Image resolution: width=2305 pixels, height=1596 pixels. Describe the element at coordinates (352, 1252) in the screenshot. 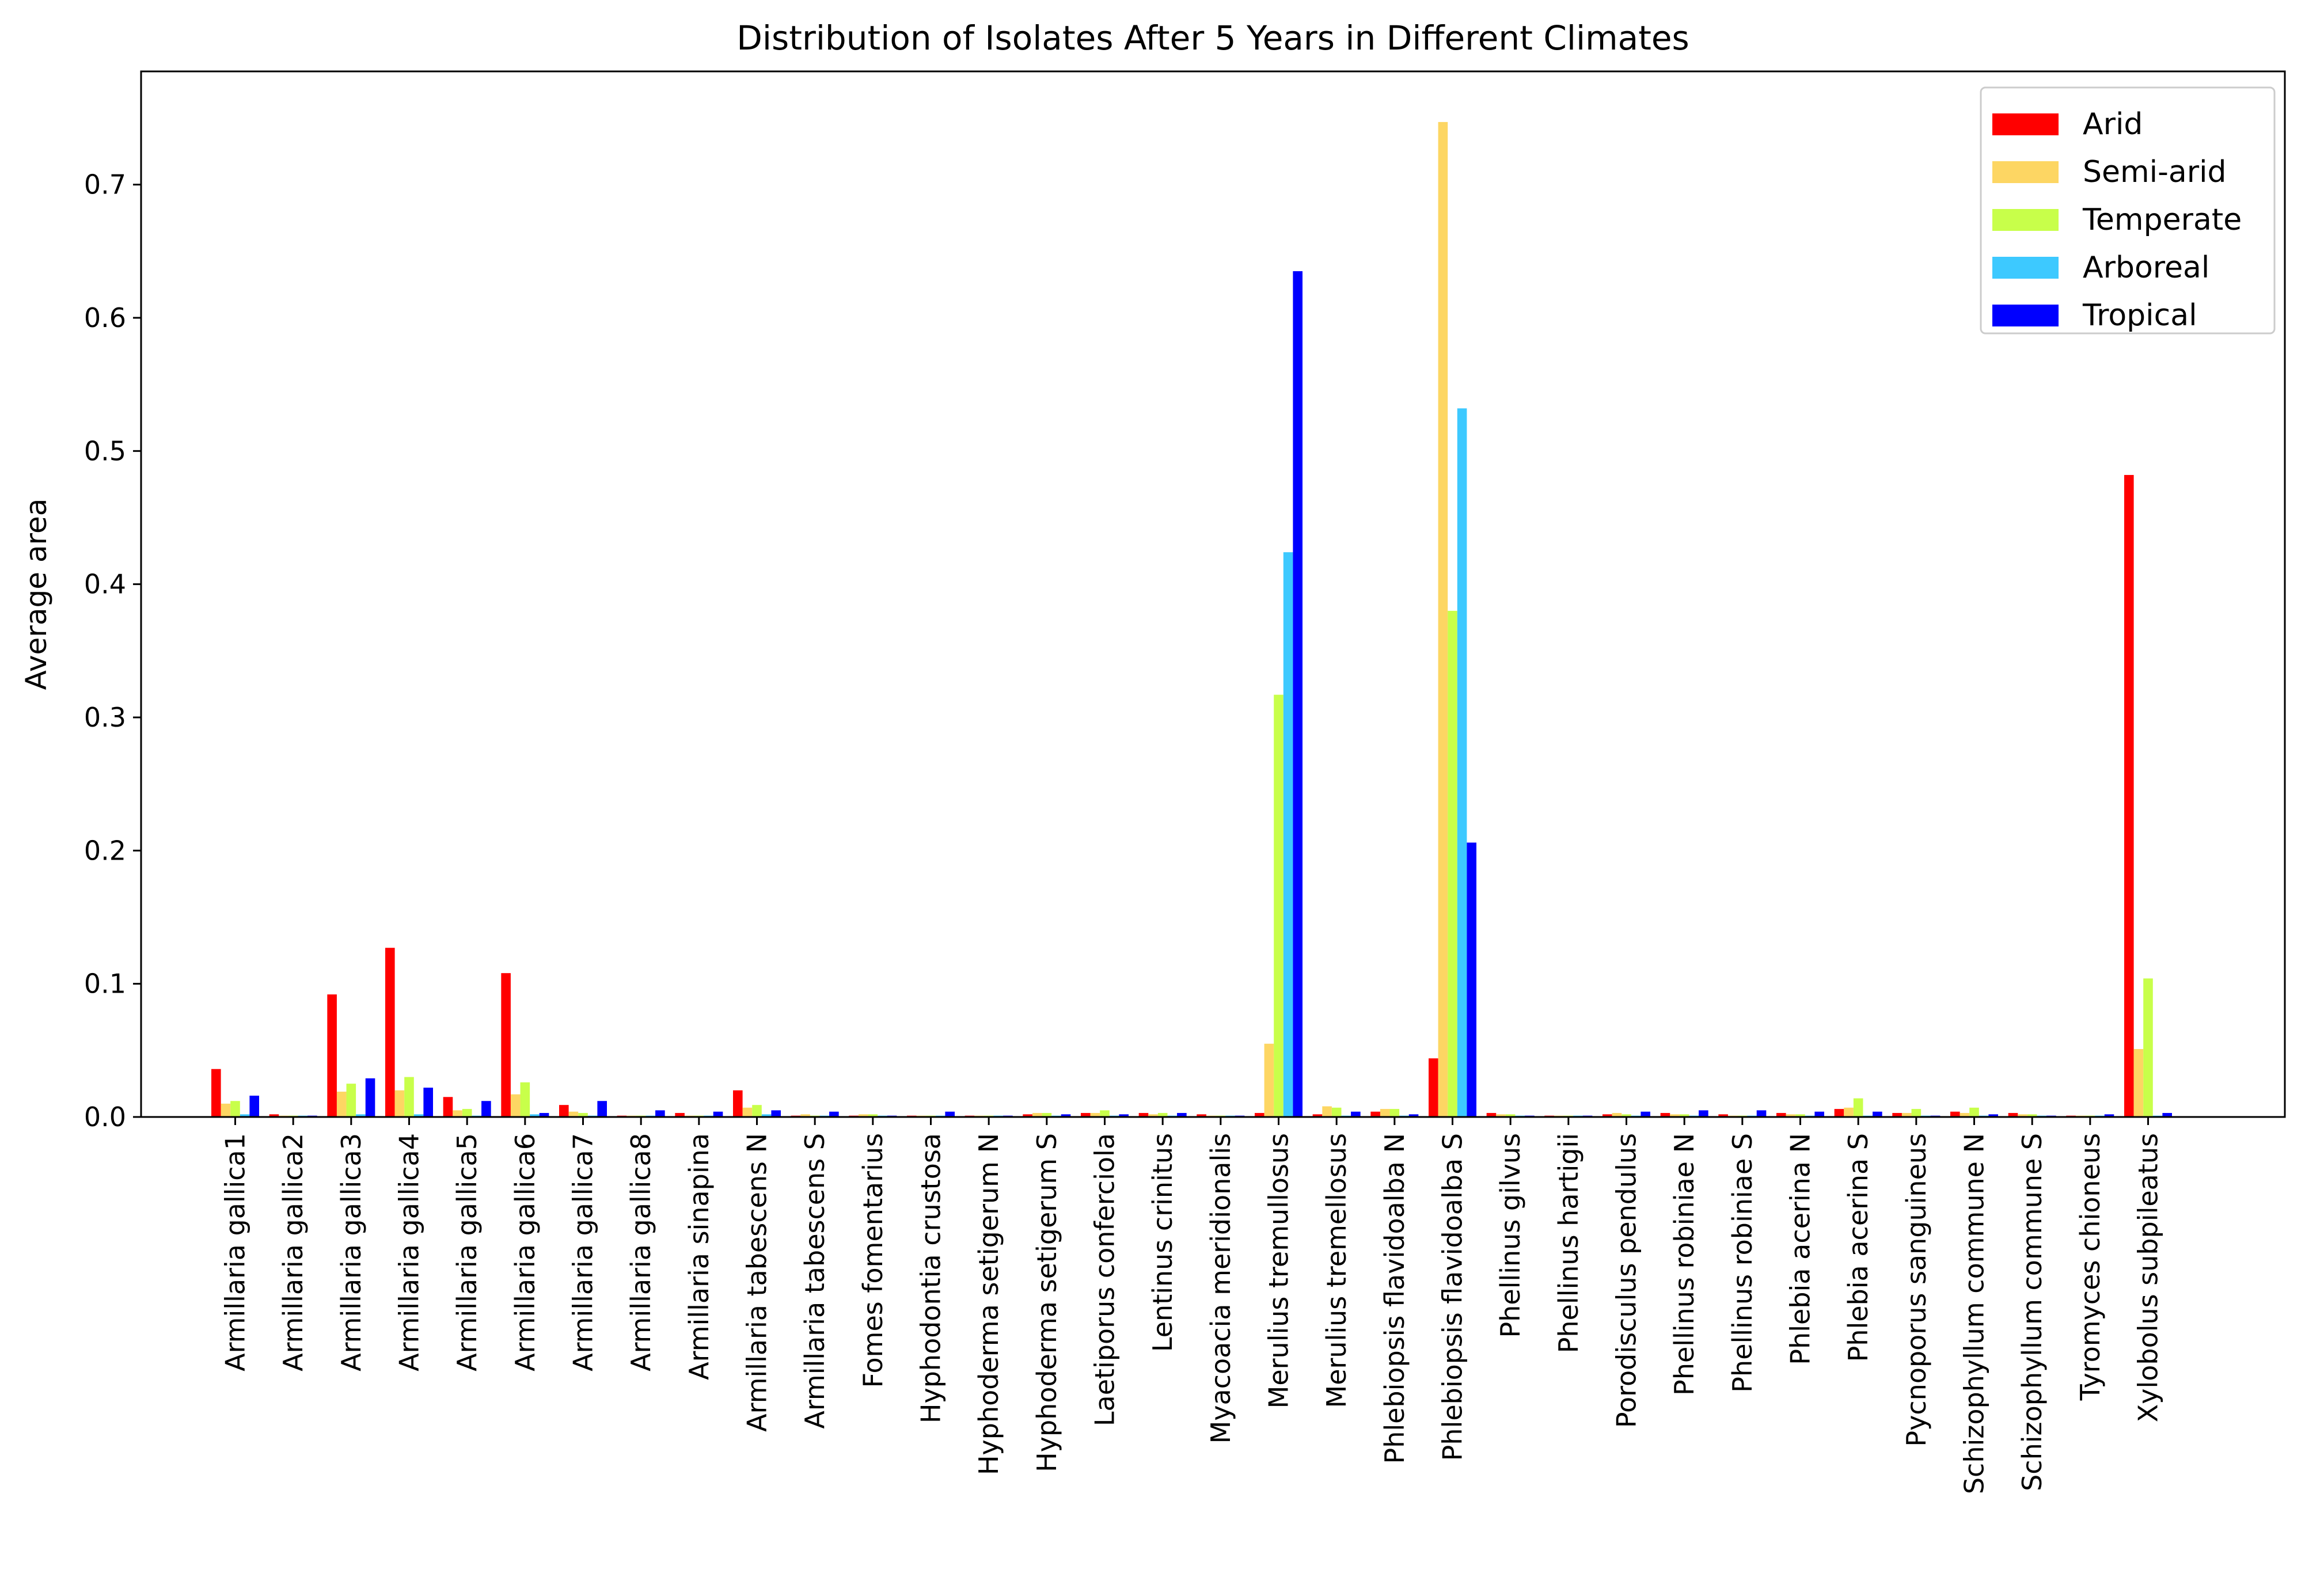

I see `x-tick-label: Armillaria gallica3` at that location.